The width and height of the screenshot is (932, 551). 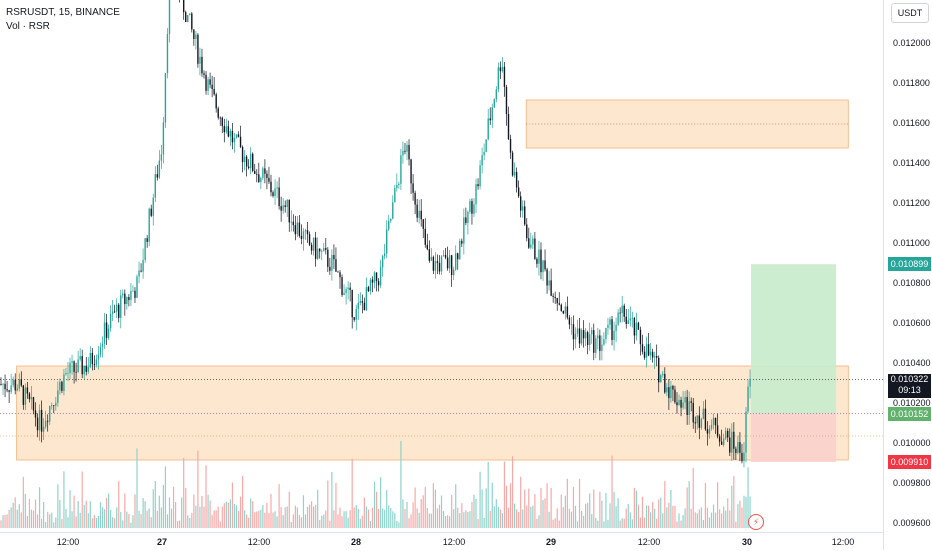 What do you see at coordinates (912, 523) in the screenshot?
I see `price-tick: 0.009600` at bounding box center [912, 523].